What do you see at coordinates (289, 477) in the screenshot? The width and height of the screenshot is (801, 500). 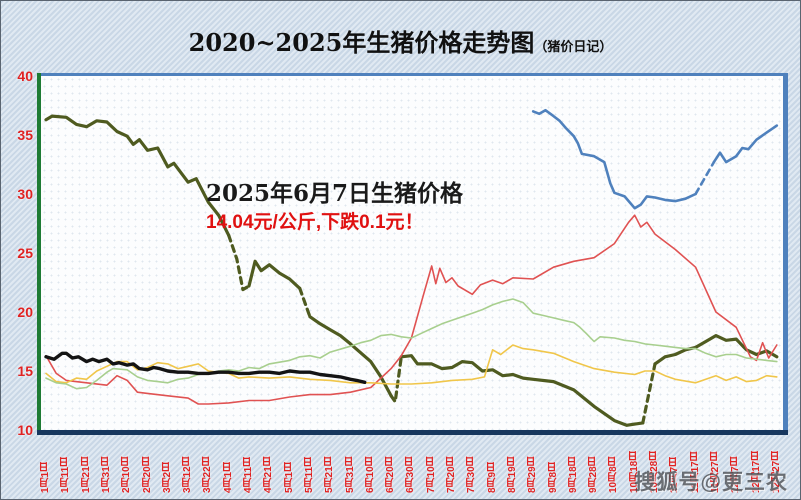 I see `x-tick-label: 5月1日` at bounding box center [289, 477].